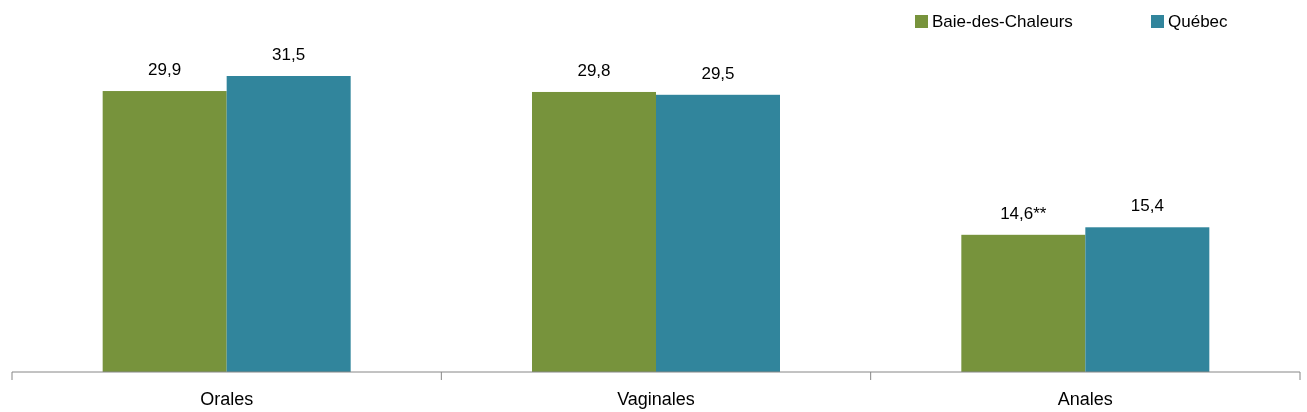  Describe the element at coordinates (1002, 21) in the screenshot. I see `legend-label: Baie-des-Chaleurs` at that location.